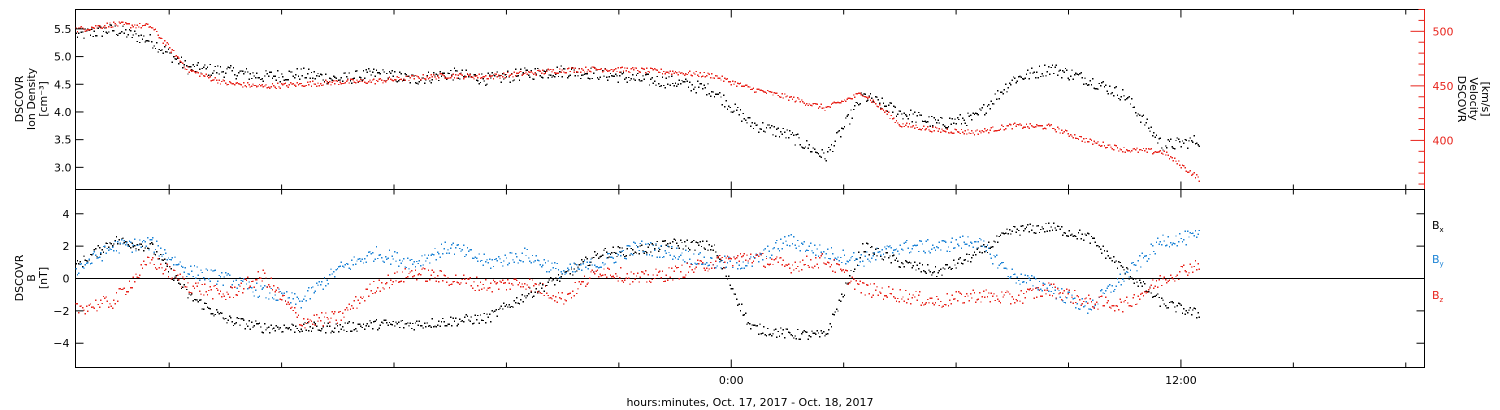 Image resolution: width=1500 pixels, height=410 pixels. I want to click on density-tick-label: 5.0, so click(63, 57).